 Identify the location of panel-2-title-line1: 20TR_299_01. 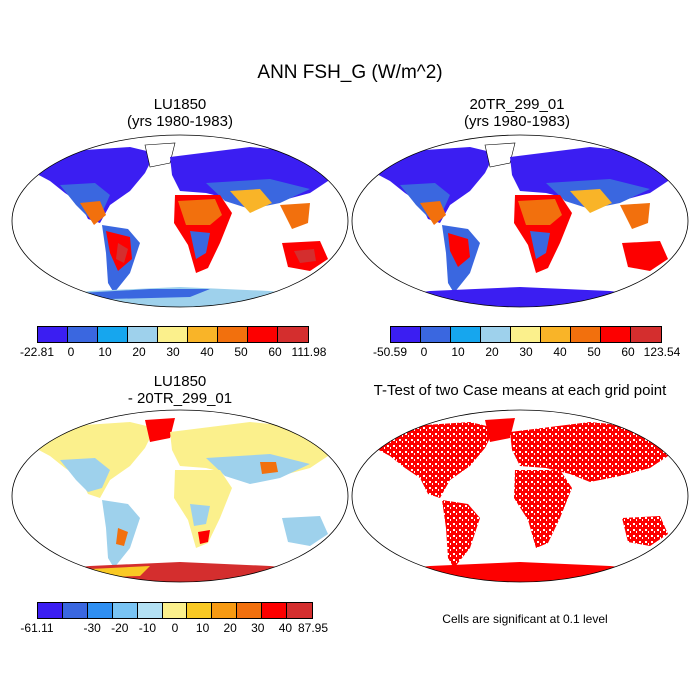
(517, 104).